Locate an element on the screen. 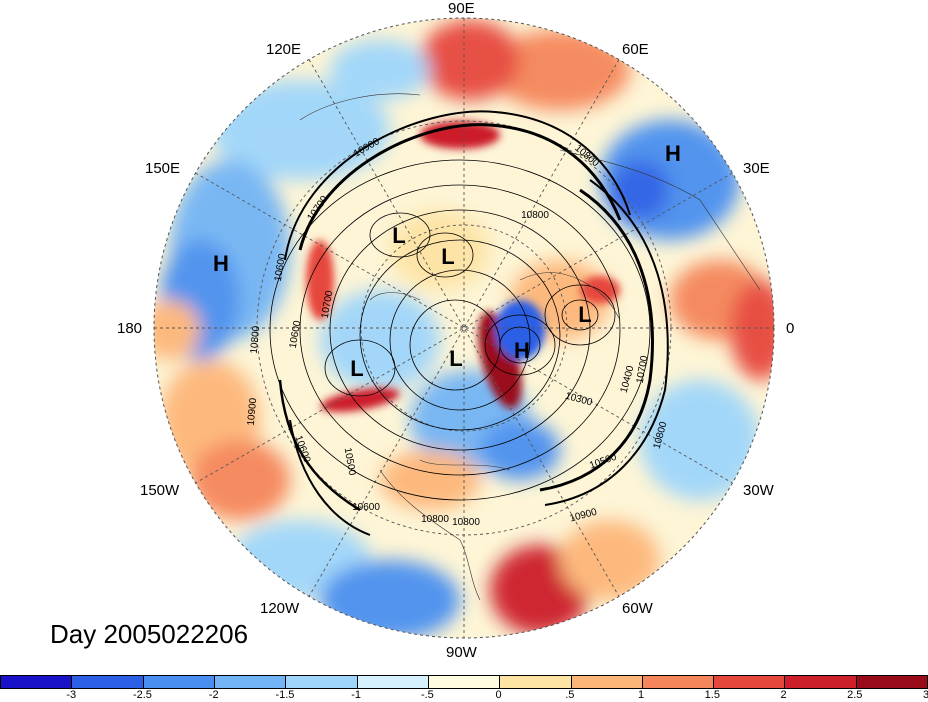 The width and height of the screenshot is (928, 702). colorbar-tick-label: .5 is located at coordinates (570, 695).